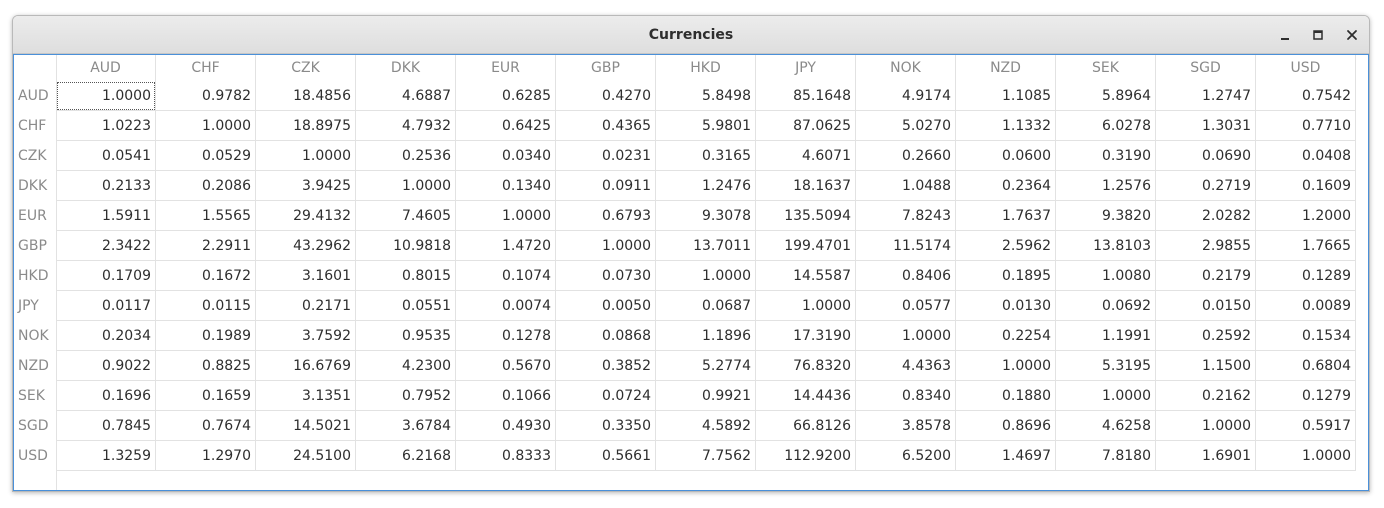 The height and width of the screenshot is (508, 1384). Describe the element at coordinates (1006, 126) in the screenshot. I see `rate-cell-chf-nzd: 1.1332` at that location.